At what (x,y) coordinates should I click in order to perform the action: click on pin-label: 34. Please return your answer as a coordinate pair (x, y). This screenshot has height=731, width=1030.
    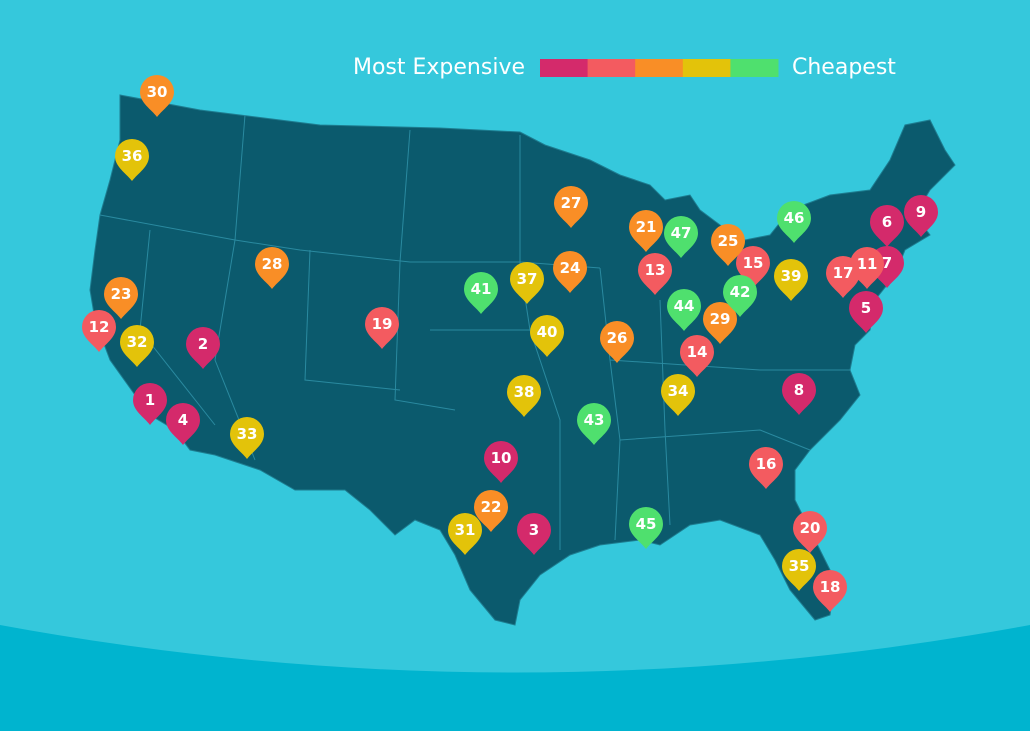
    Looking at the image, I should click on (678, 391).